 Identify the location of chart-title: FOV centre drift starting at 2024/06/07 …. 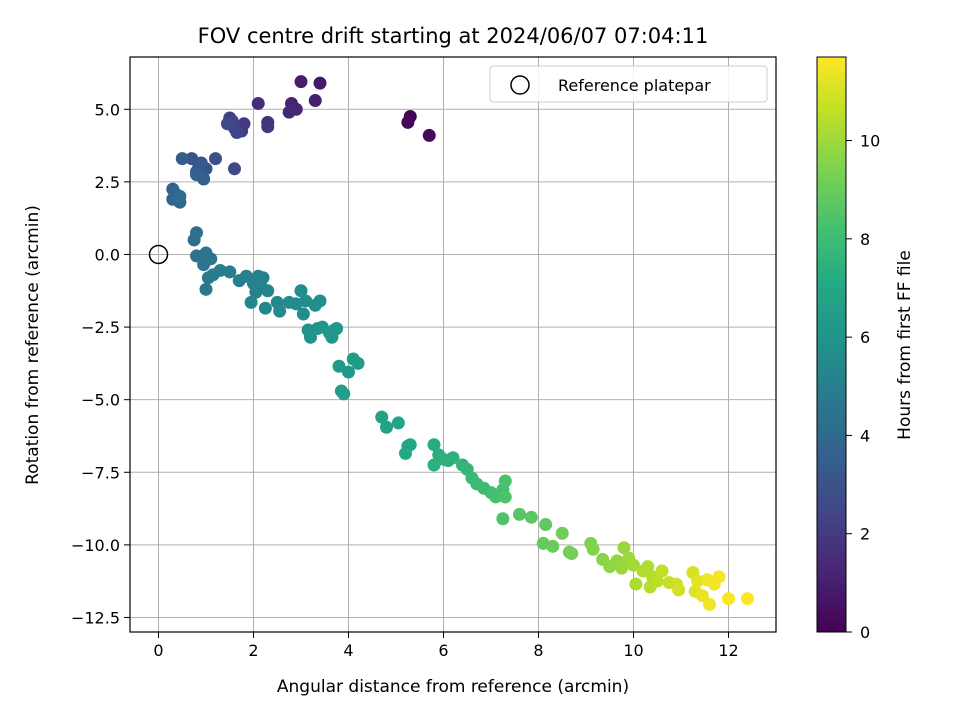
(453, 36).